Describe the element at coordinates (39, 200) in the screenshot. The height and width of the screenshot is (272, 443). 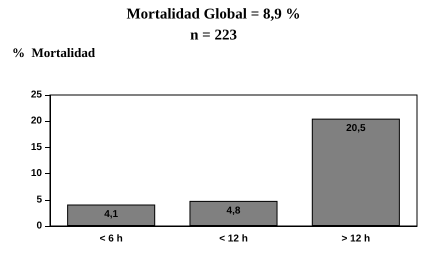
I see `y-tick-label: 5` at that location.